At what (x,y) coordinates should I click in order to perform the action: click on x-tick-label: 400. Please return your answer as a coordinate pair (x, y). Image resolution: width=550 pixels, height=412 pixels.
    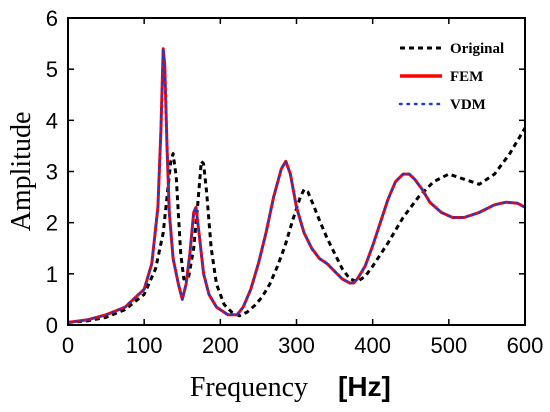
    Looking at the image, I should click on (372, 345).